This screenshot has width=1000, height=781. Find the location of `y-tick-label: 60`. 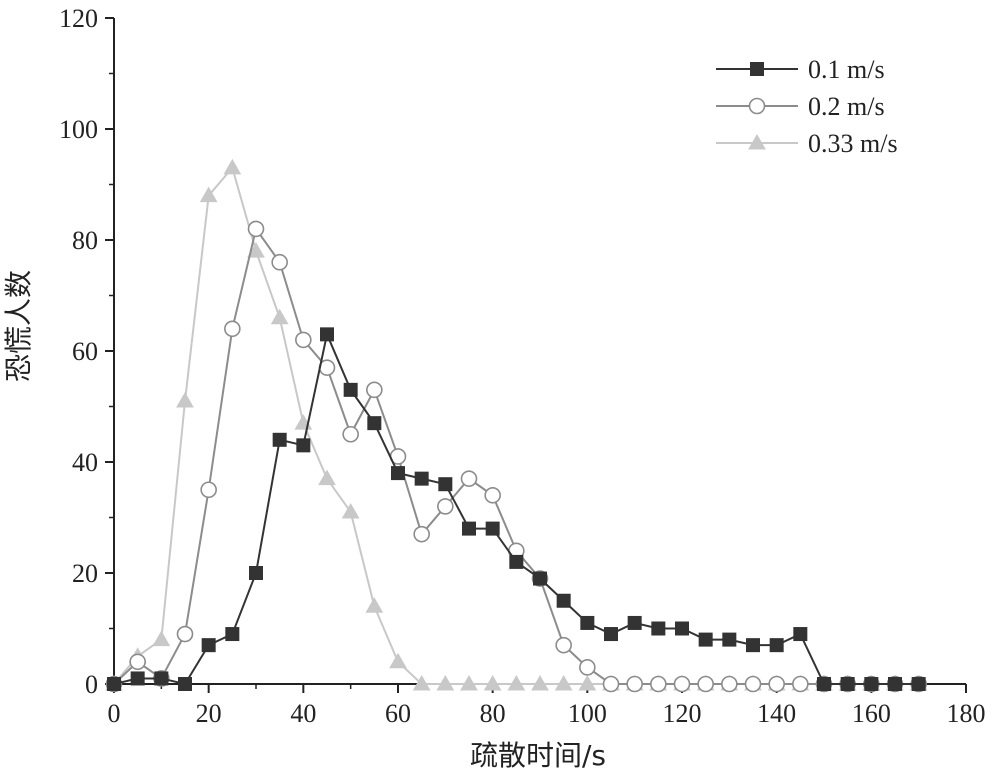

y-tick-label: 60 is located at coordinates (85, 351).